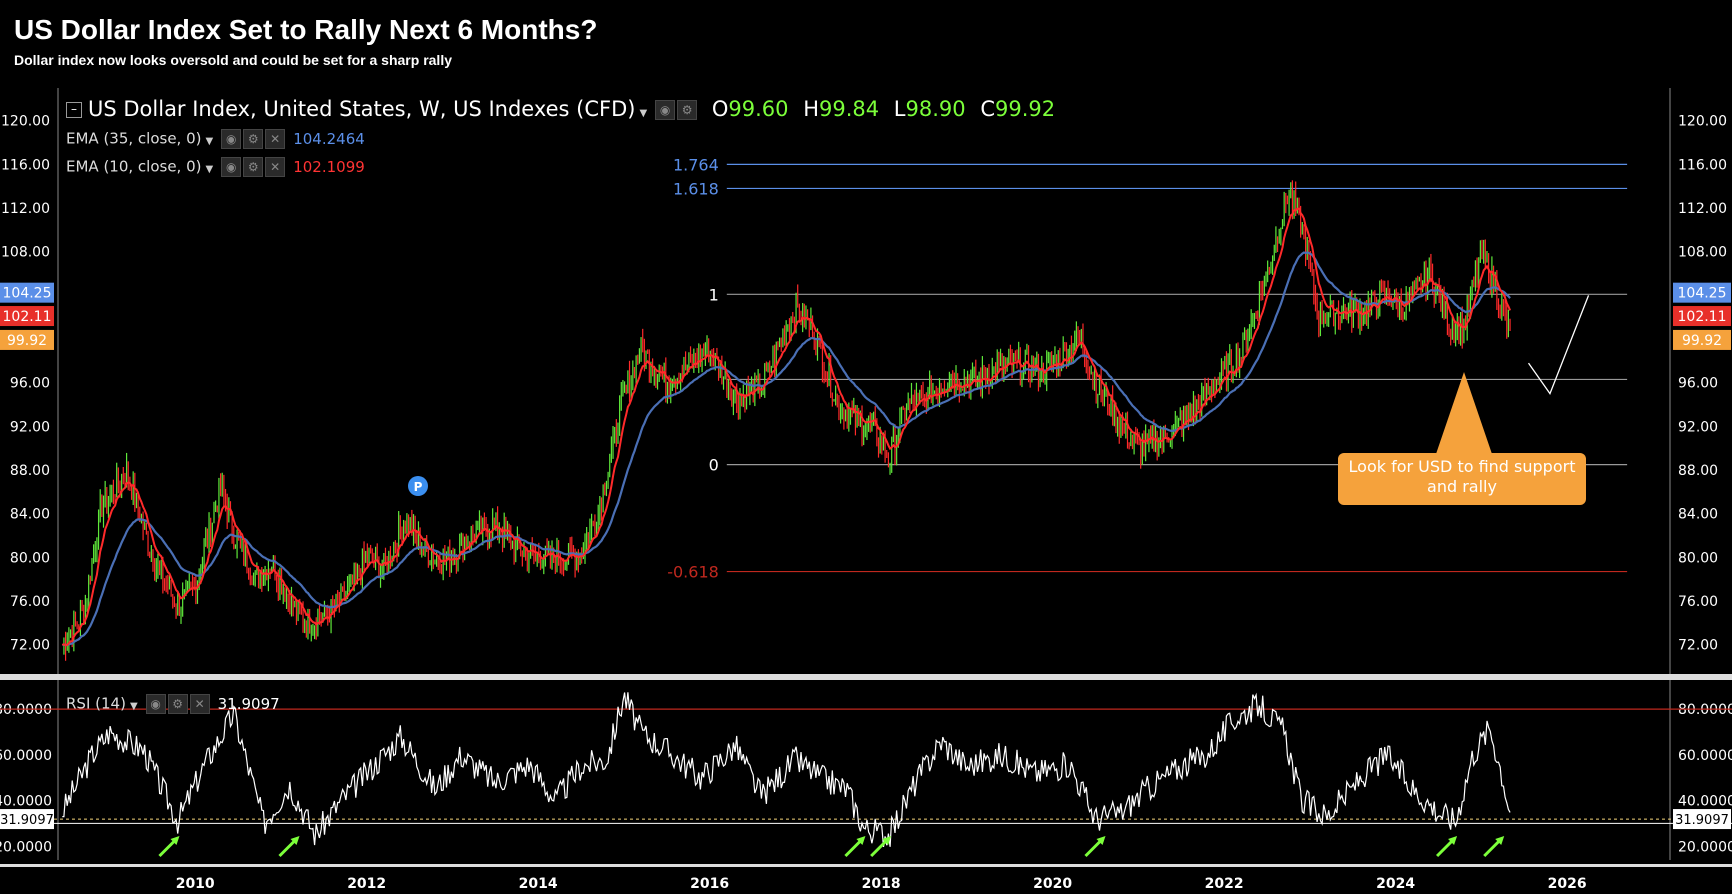 The image size is (1732, 894). I want to click on open-label: O, so click(720, 109).